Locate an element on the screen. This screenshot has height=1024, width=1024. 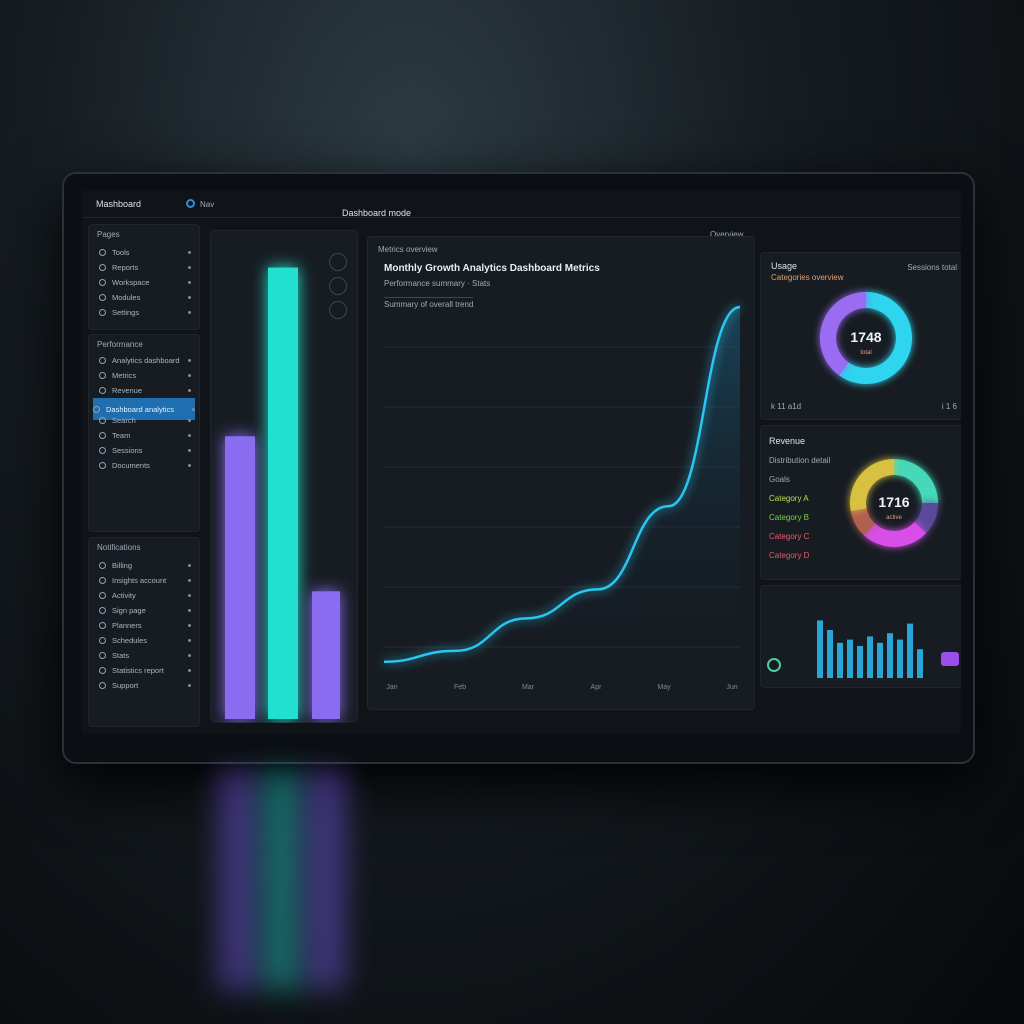
overview-label: Overview is located at coordinates (727, 234).